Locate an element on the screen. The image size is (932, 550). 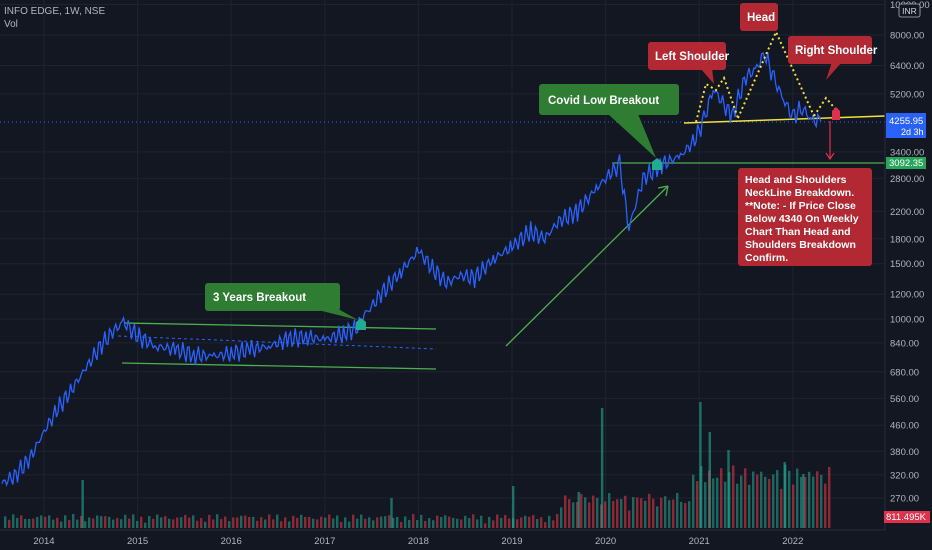
callout-pointer-3y is located at coordinates (338, 315).